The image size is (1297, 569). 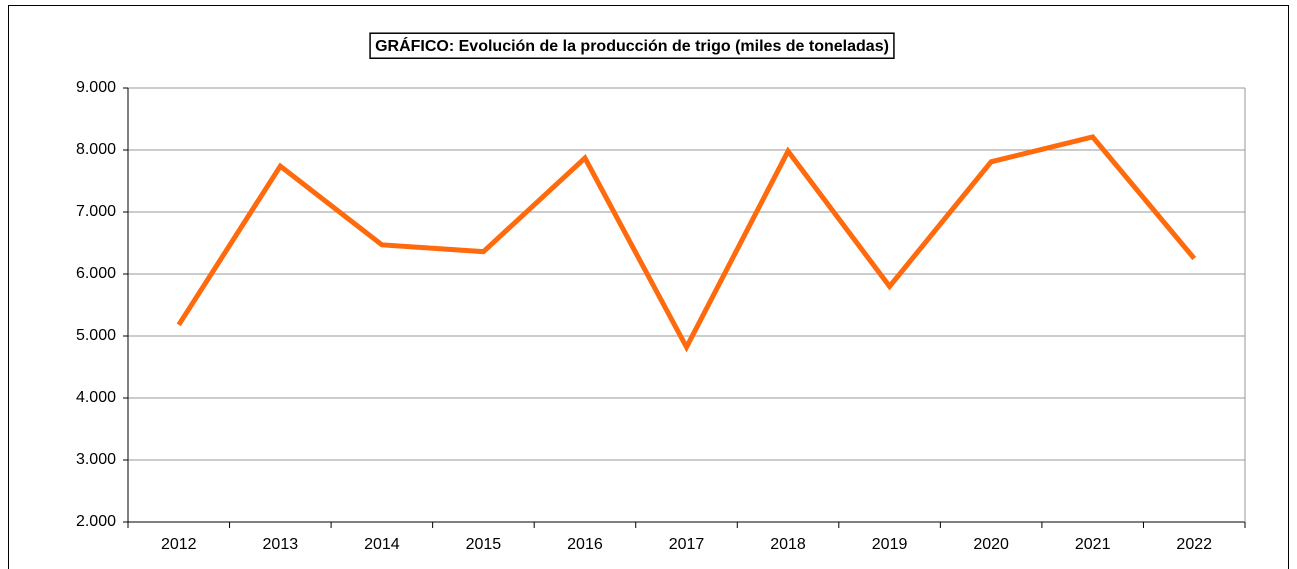 I want to click on x-tick-label: 2012, so click(x=179, y=544).